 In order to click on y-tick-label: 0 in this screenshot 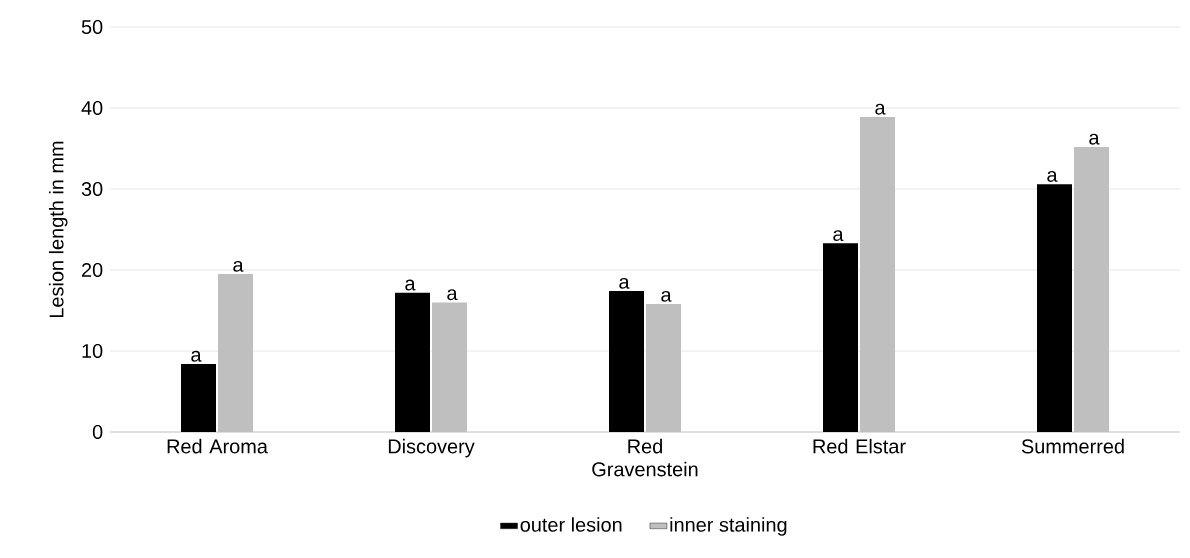, I will do `click(97, 432)`.